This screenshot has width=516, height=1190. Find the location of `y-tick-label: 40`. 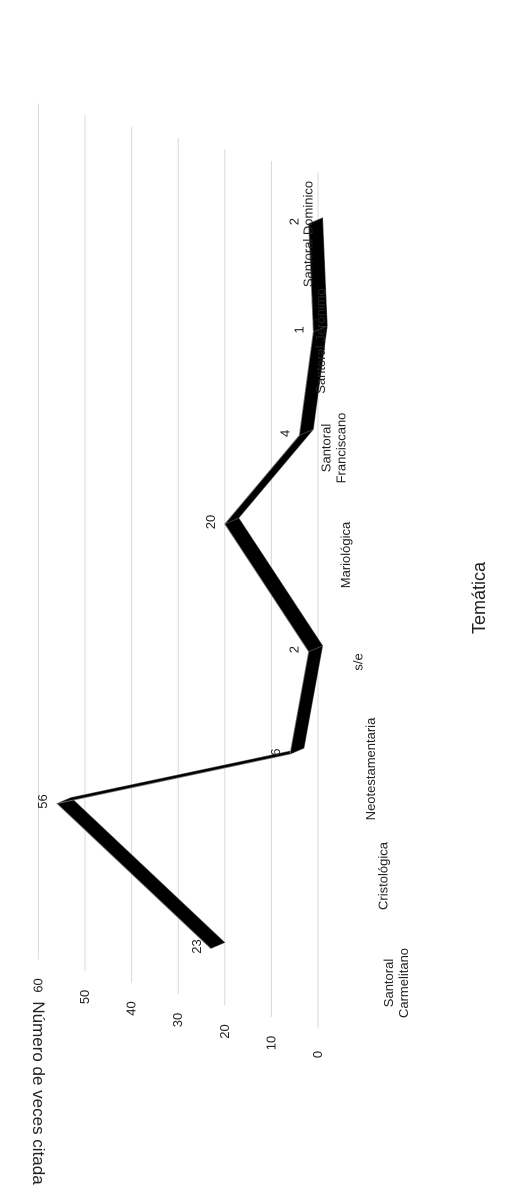

y-tick-label: 40 is located at coordinates (131, 1008).